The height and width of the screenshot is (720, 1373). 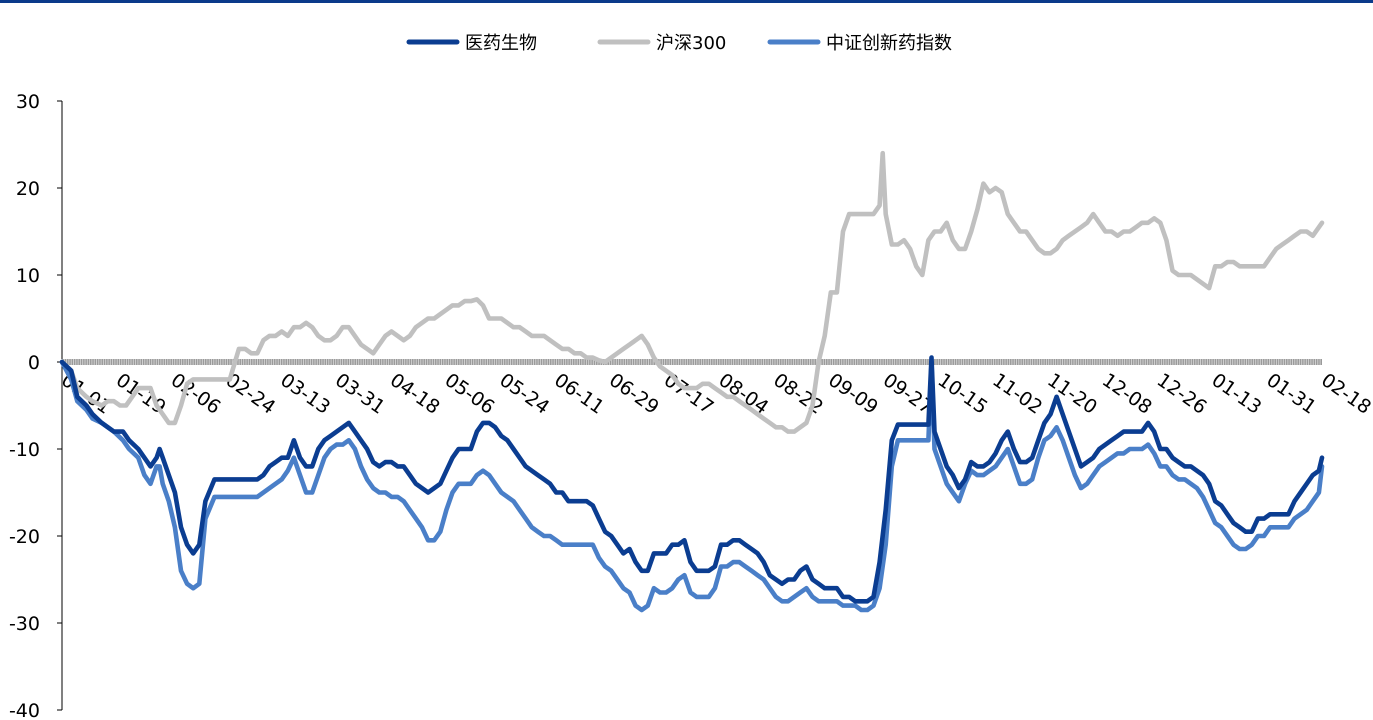 I want to click on x-tick-label: 05-06, so click(x=470, y=394).